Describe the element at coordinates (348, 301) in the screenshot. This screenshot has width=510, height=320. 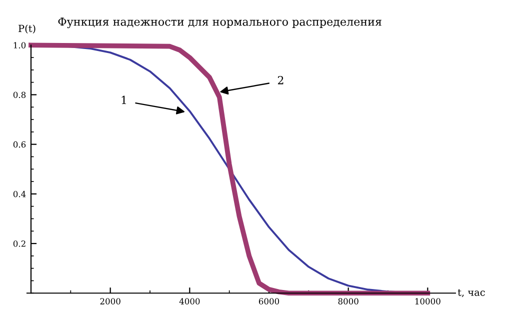
I see `x-tick-label: 8000` at that location.